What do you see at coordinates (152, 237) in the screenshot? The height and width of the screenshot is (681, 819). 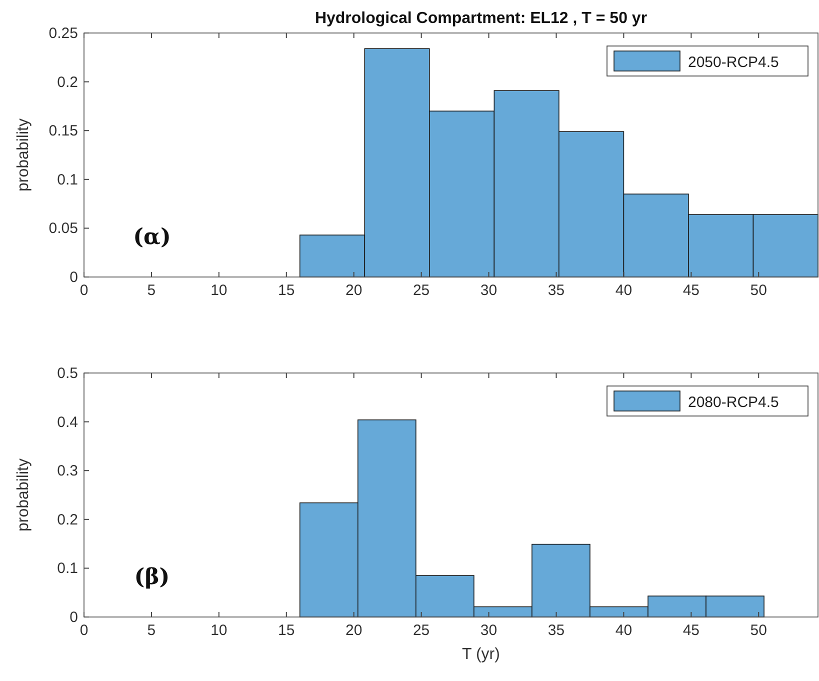 I see `annotation: (α)` at bounding box center [152, 237].